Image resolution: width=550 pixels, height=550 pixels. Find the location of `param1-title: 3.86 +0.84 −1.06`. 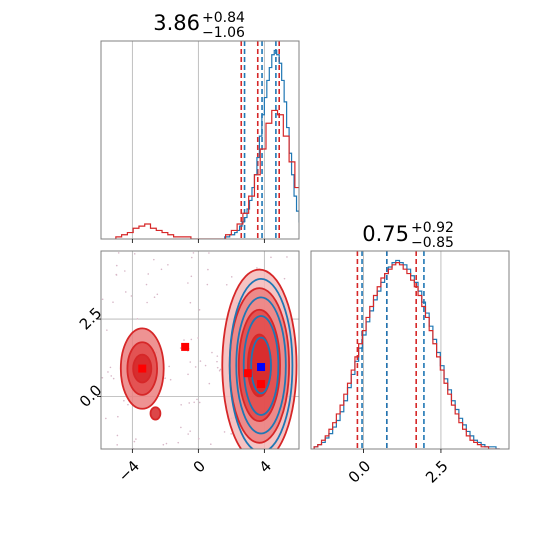

param1-title: 3.86 +0.84 −1.06 is located at coordinates (199, 25).